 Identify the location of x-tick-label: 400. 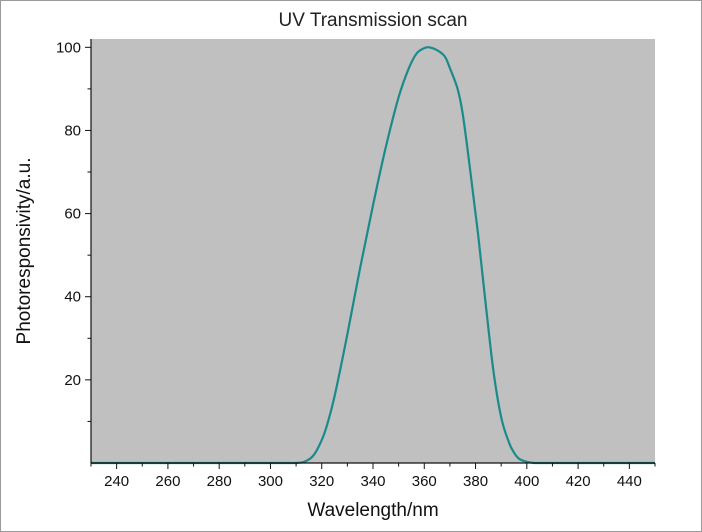
(526, 481).